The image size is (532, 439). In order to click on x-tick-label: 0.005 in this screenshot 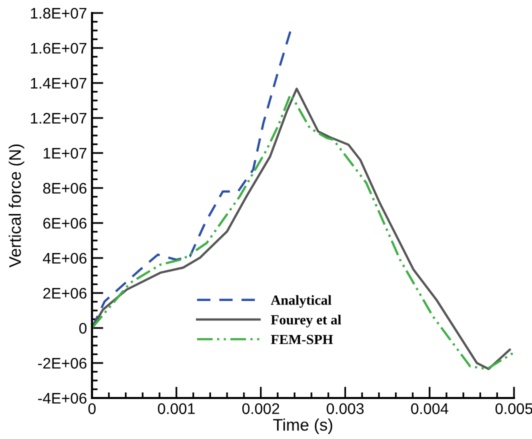, I will do `click(513, 408)`.